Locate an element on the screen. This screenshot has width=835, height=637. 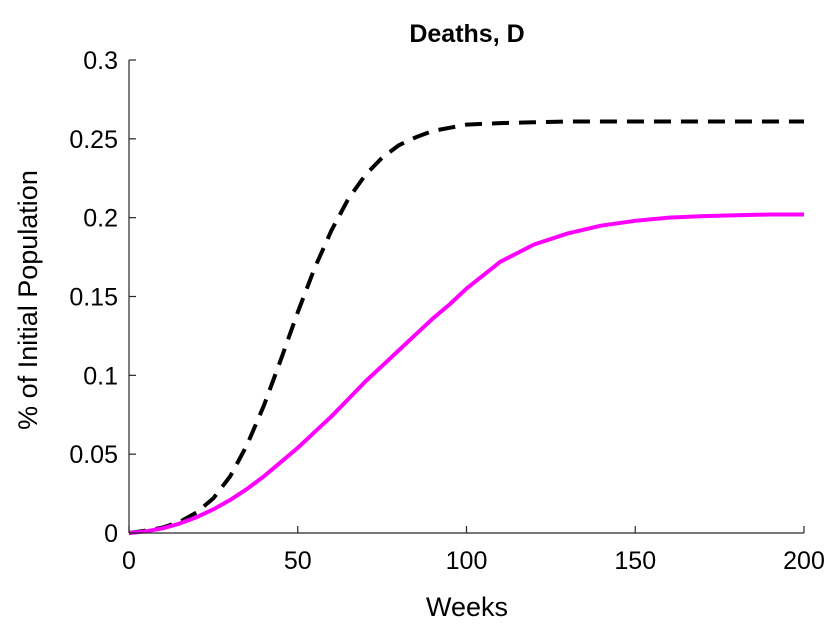
x-tick-label: 200 is located at coordinates (804, 561).